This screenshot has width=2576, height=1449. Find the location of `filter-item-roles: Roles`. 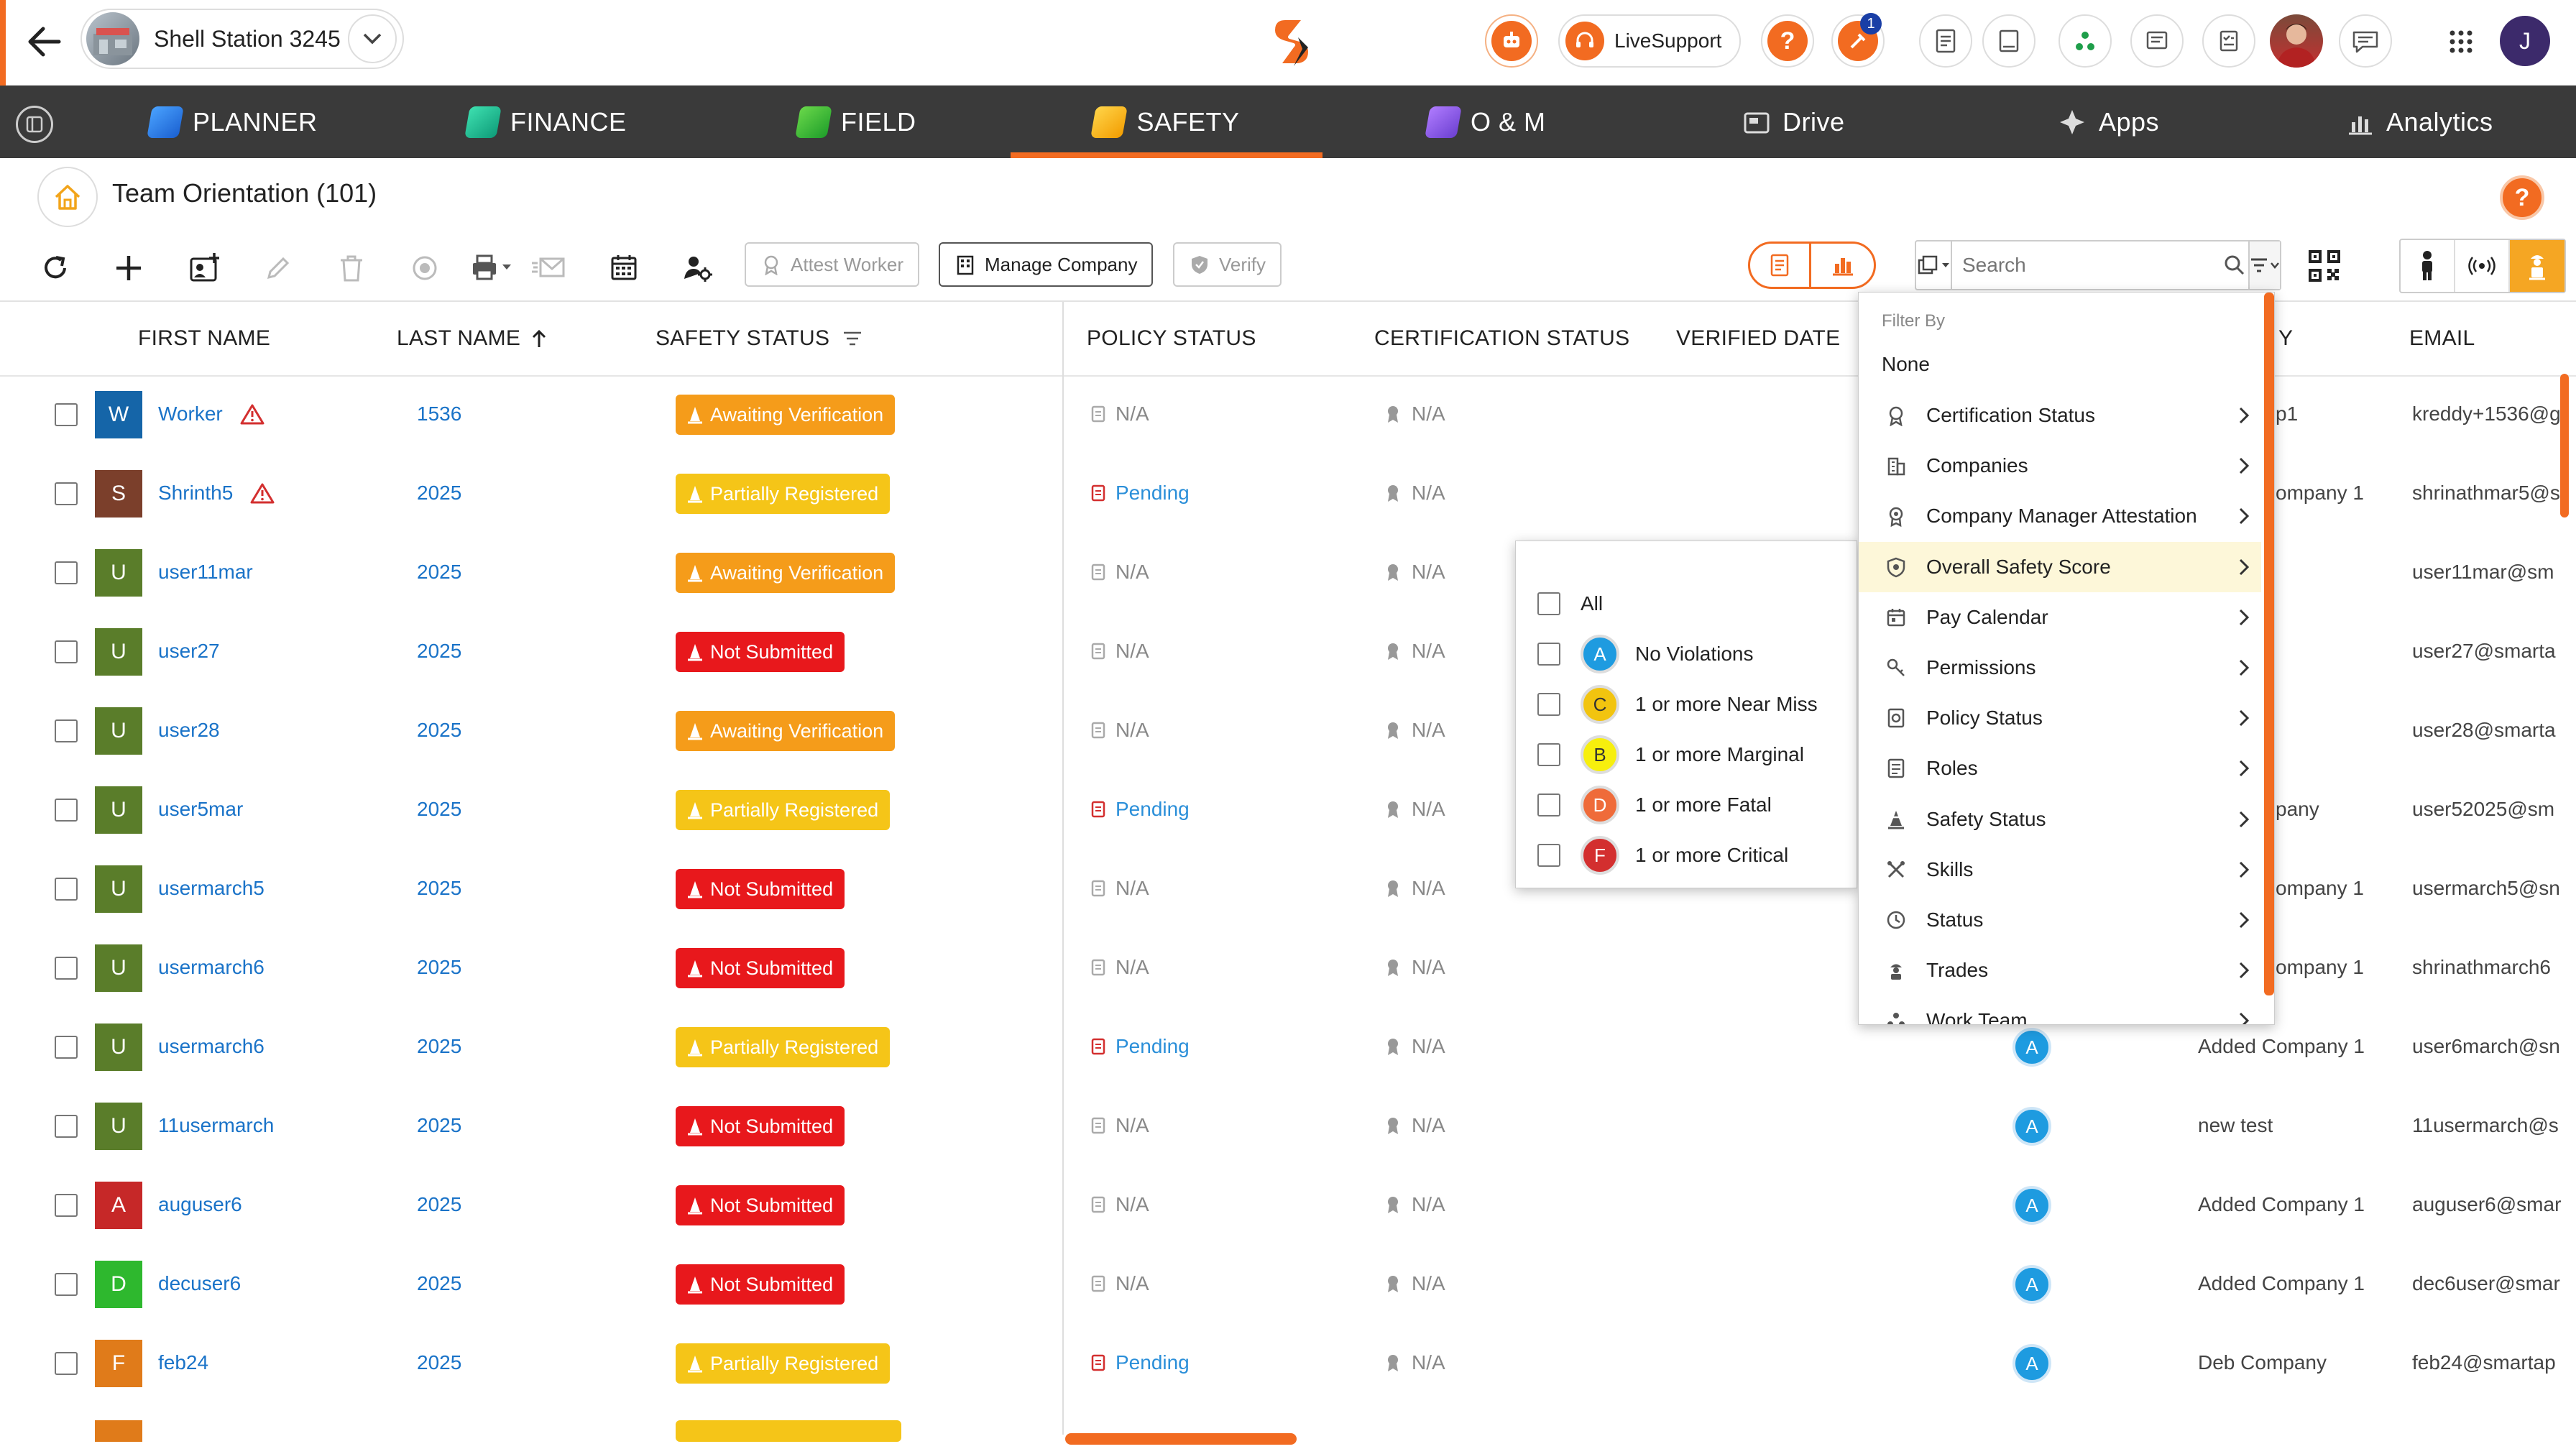

filter-item-roles: Roles is located at coordinates (2060, 768).